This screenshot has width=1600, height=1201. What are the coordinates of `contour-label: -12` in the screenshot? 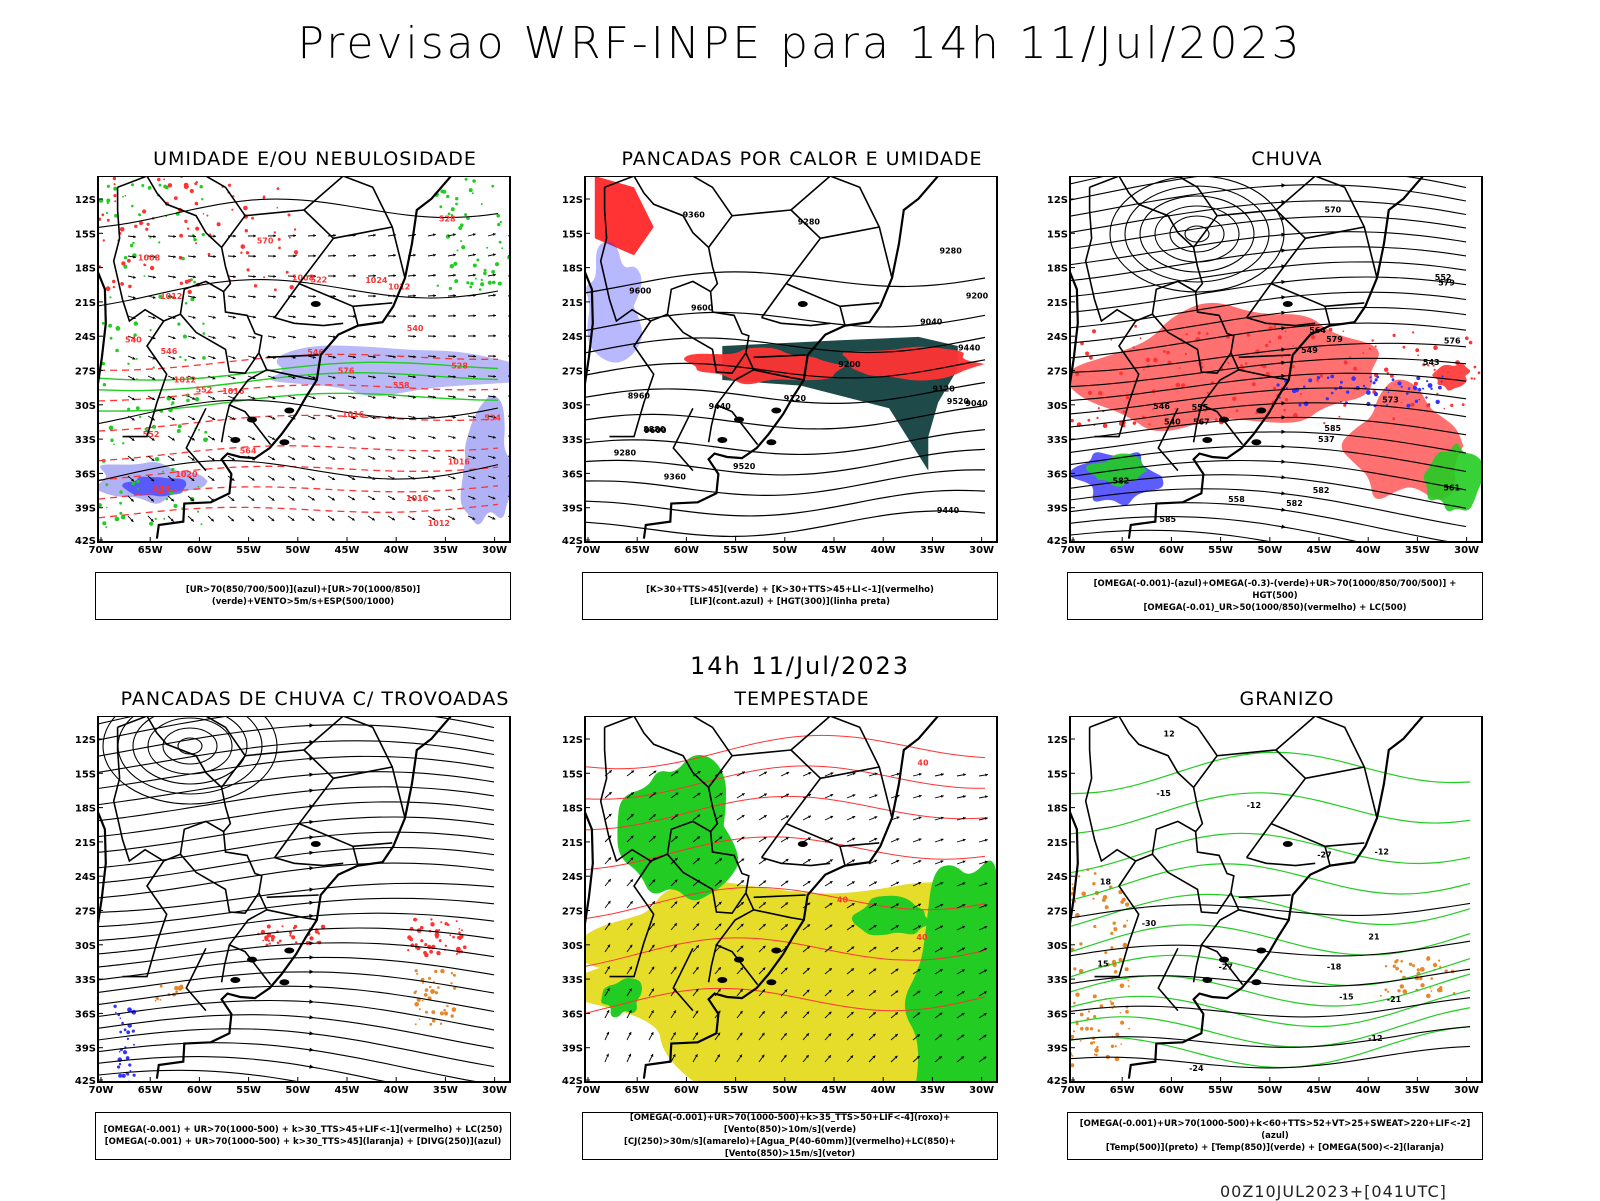 It's located at (1375, 1038).